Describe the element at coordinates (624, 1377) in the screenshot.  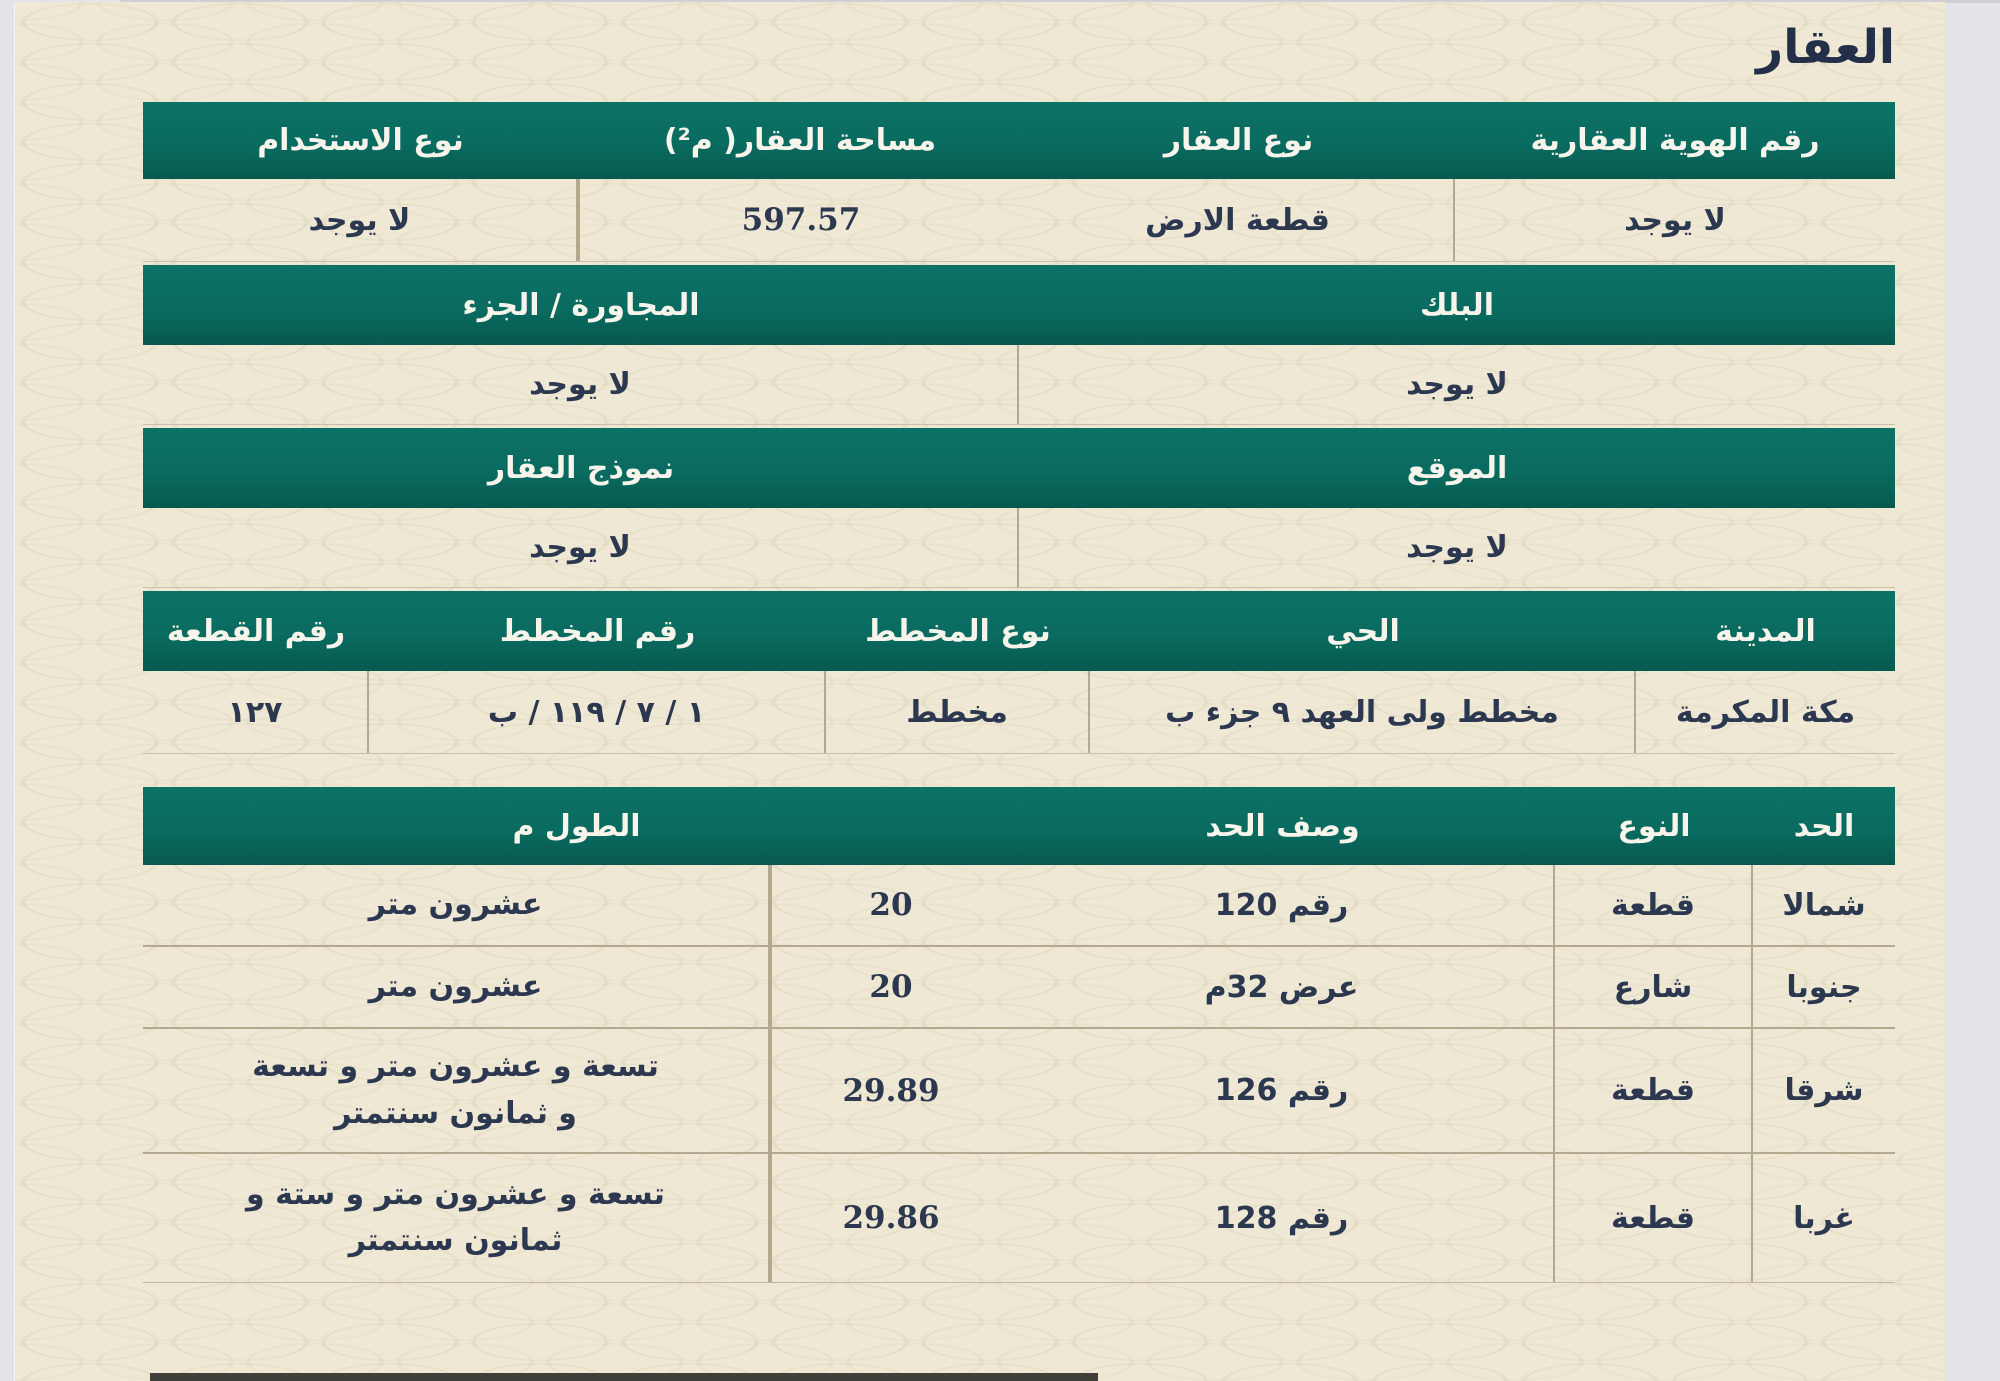
I see `next-section-edge` at that location.